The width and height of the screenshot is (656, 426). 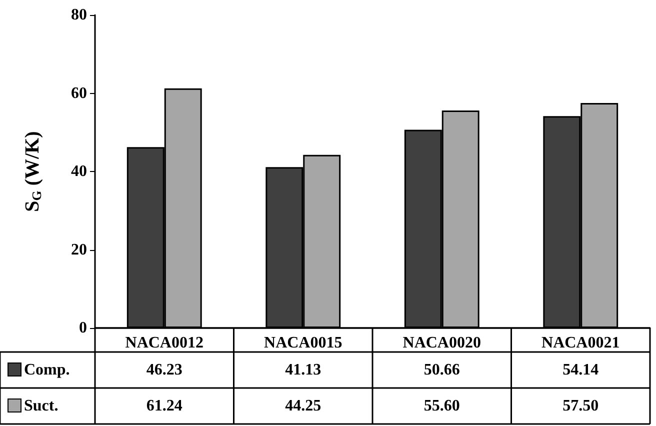 What do you see at coordinates (303, 370) in the screenshot?
I see `data-label: 41.13` at bounding box center [303, 370].